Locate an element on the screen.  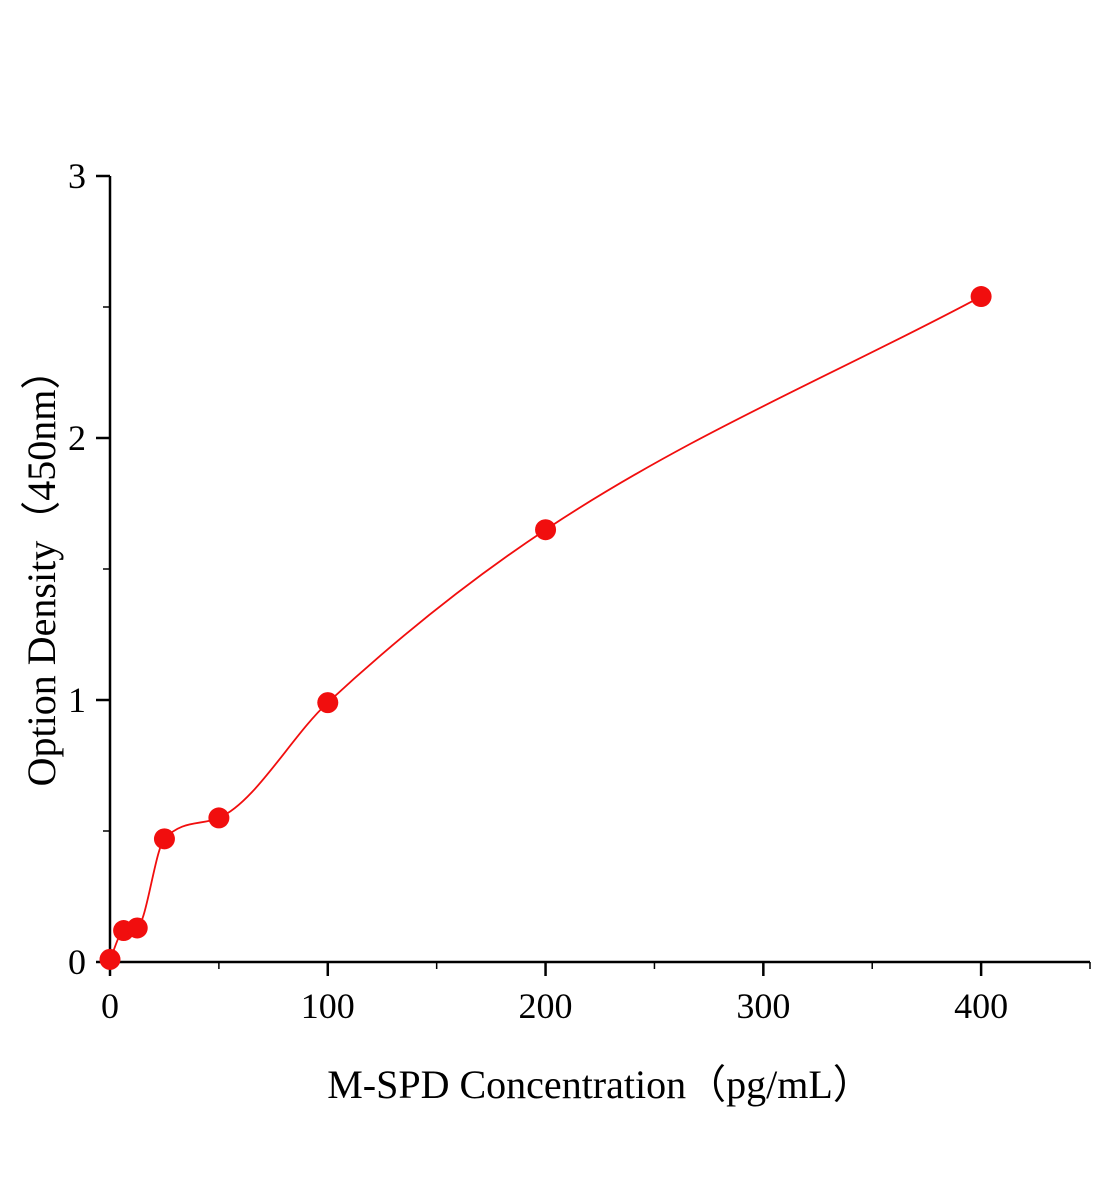
x-tick-label: 100 is located at coordinates (328, 1006).